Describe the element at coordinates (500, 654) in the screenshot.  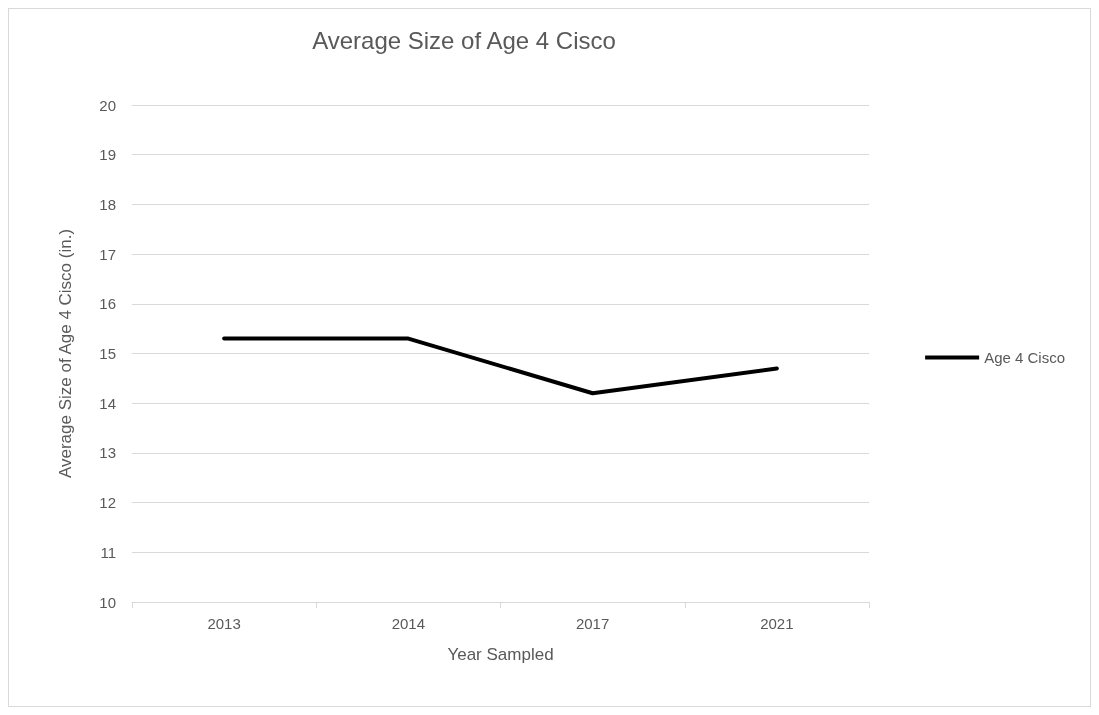
I see `x-axis-title: Year Sampled` at that location.